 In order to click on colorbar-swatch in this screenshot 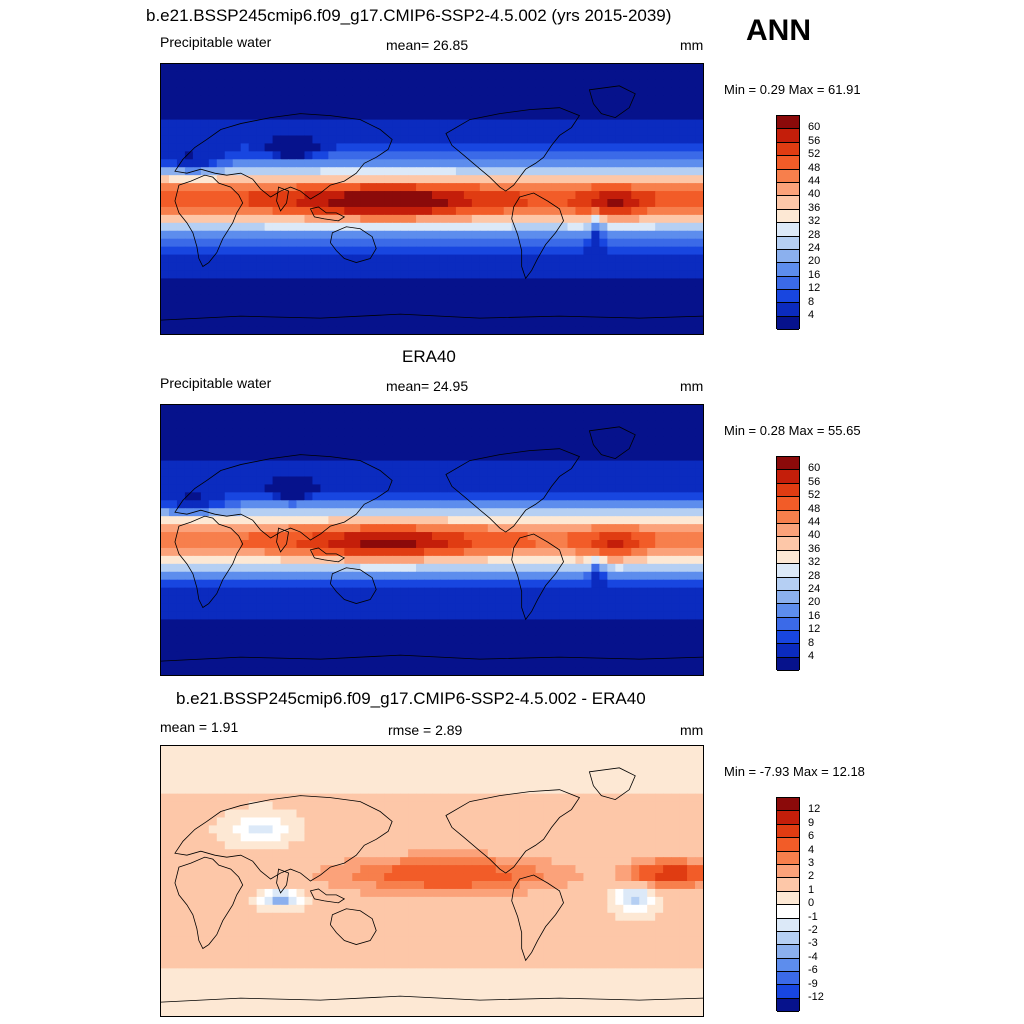, I will do `click(788, 624)`.